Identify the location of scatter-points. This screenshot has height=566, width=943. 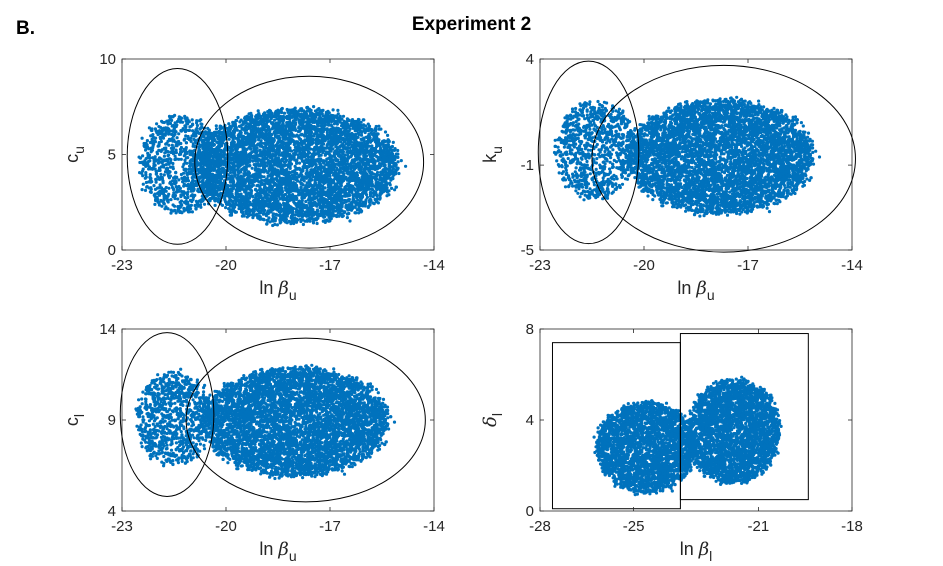
(272, 166).